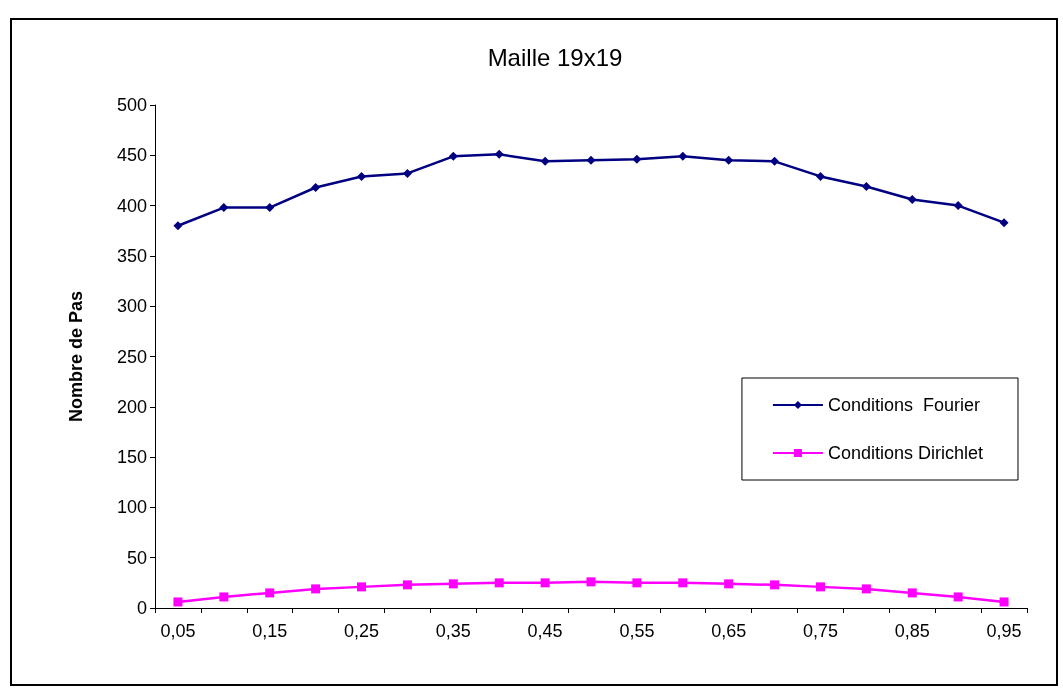 The width and height of the screenshot is (1063, 693). Describe the element at coordinates (904, 405) in the screenshot. I see `legend-label: Conditions Fourier` at that location.